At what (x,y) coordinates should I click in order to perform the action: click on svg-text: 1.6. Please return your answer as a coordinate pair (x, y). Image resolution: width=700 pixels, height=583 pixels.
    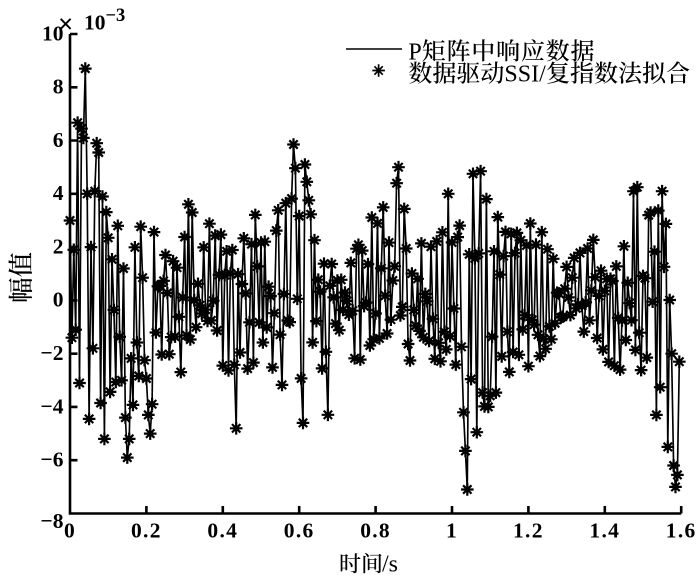
    Looking at the image, I should click on (681, 531).